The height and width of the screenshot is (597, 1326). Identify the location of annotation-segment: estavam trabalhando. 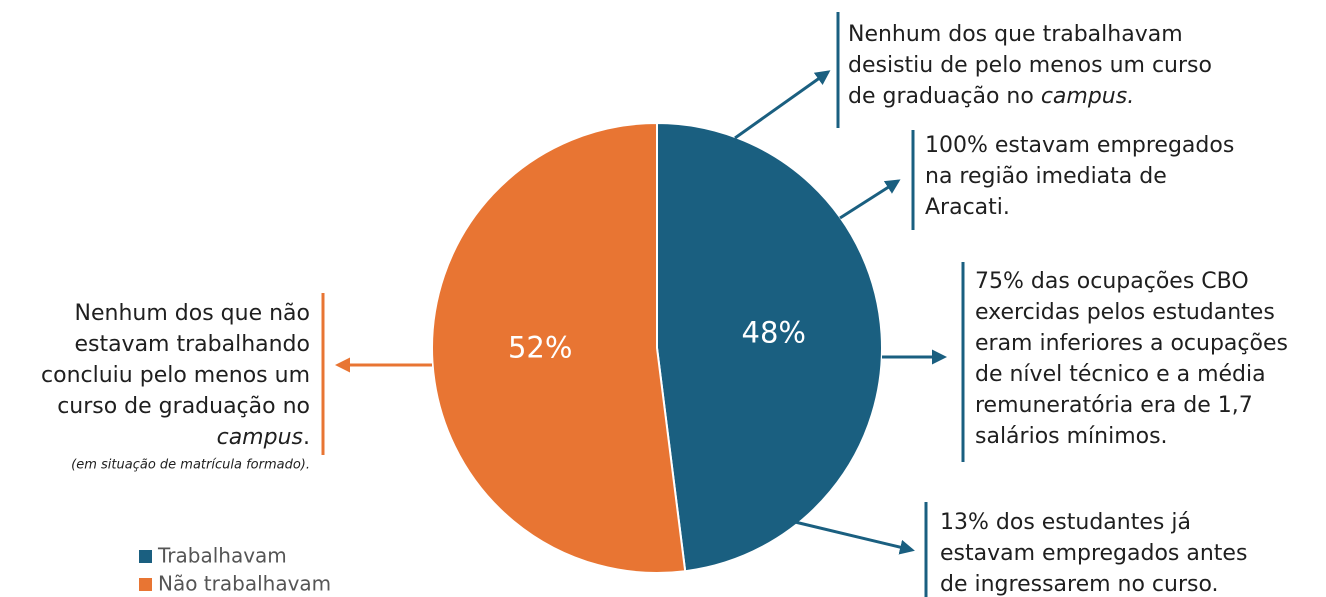
(192, 344).